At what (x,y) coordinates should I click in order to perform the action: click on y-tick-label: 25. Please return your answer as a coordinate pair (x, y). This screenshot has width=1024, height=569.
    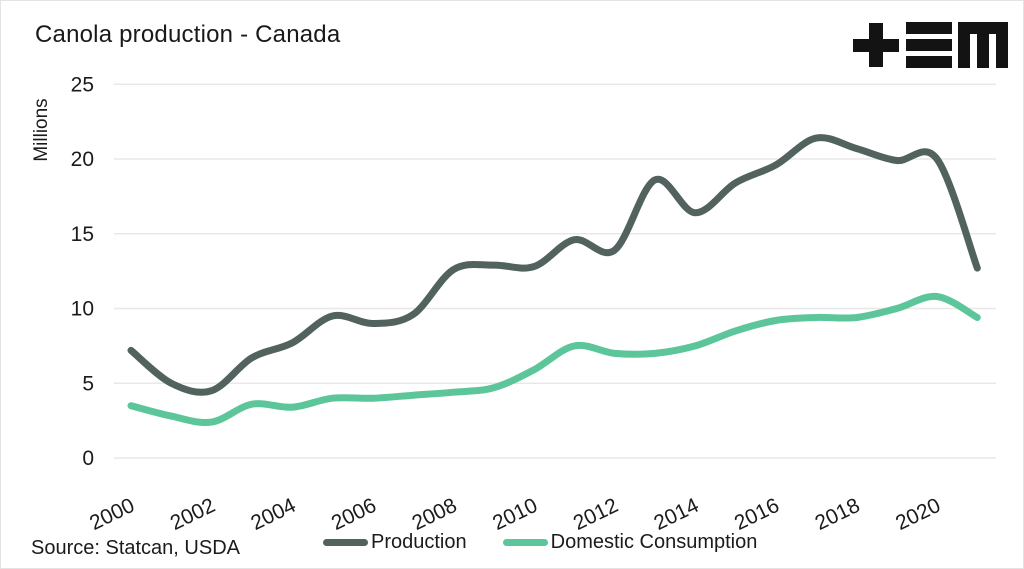
    Looking at the image, I should click on (82, 84).